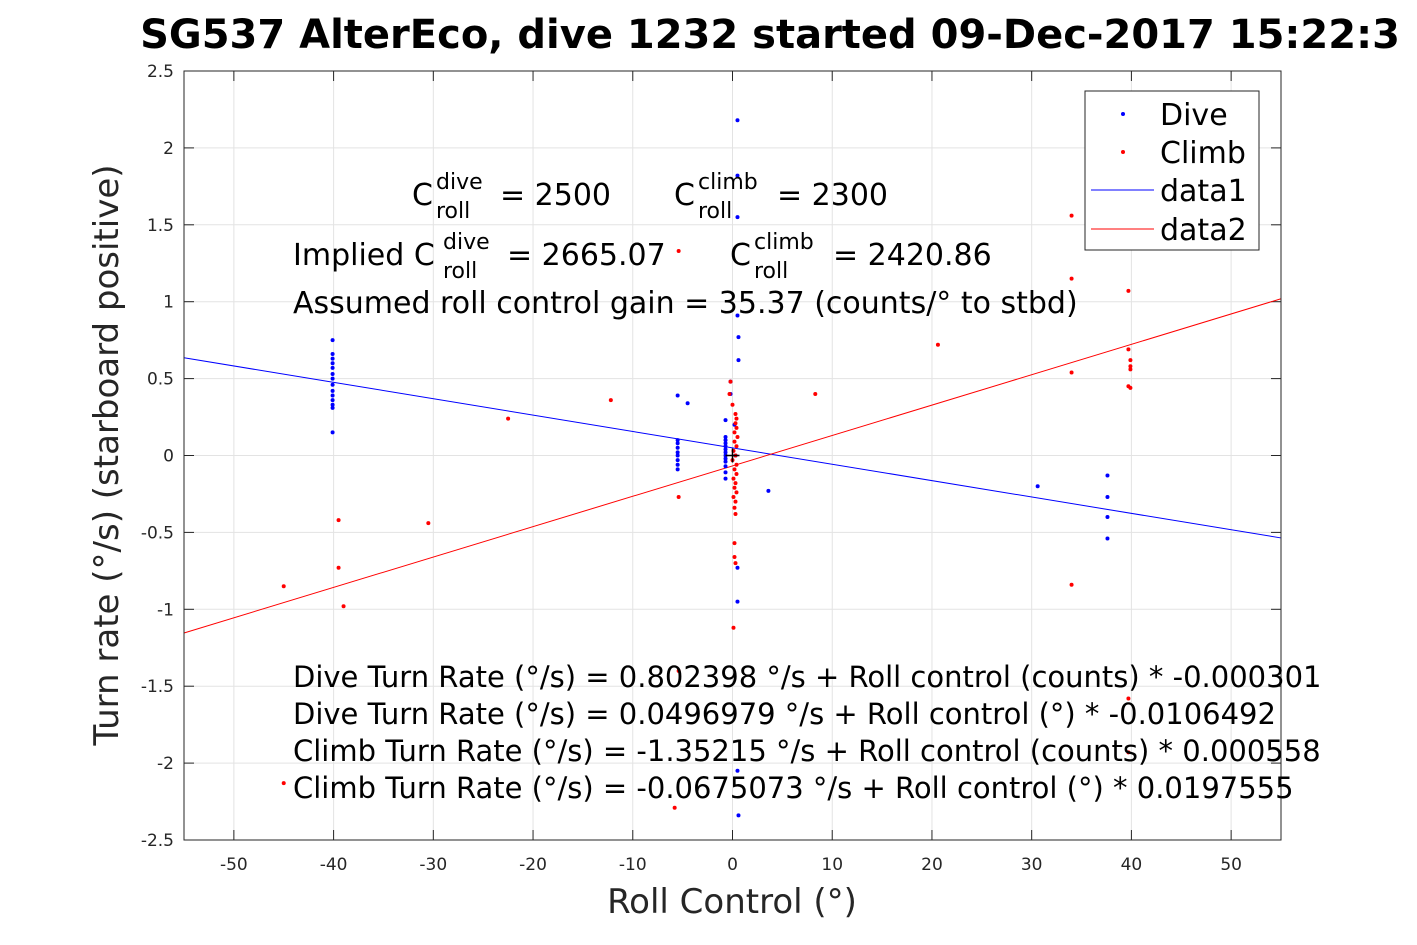  What do you see at coordinates (740, 255) in the screenshot?
I see `implied-climb-c: C` at bounding box center [740, 255].